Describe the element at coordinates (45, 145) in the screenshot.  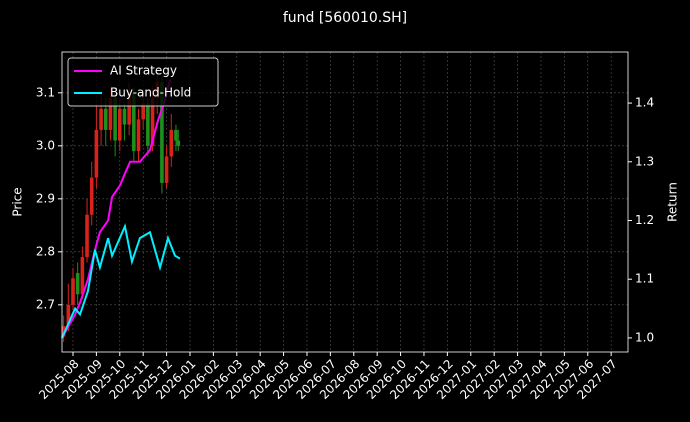
I see `y-tick-label: 3.0` at that location.